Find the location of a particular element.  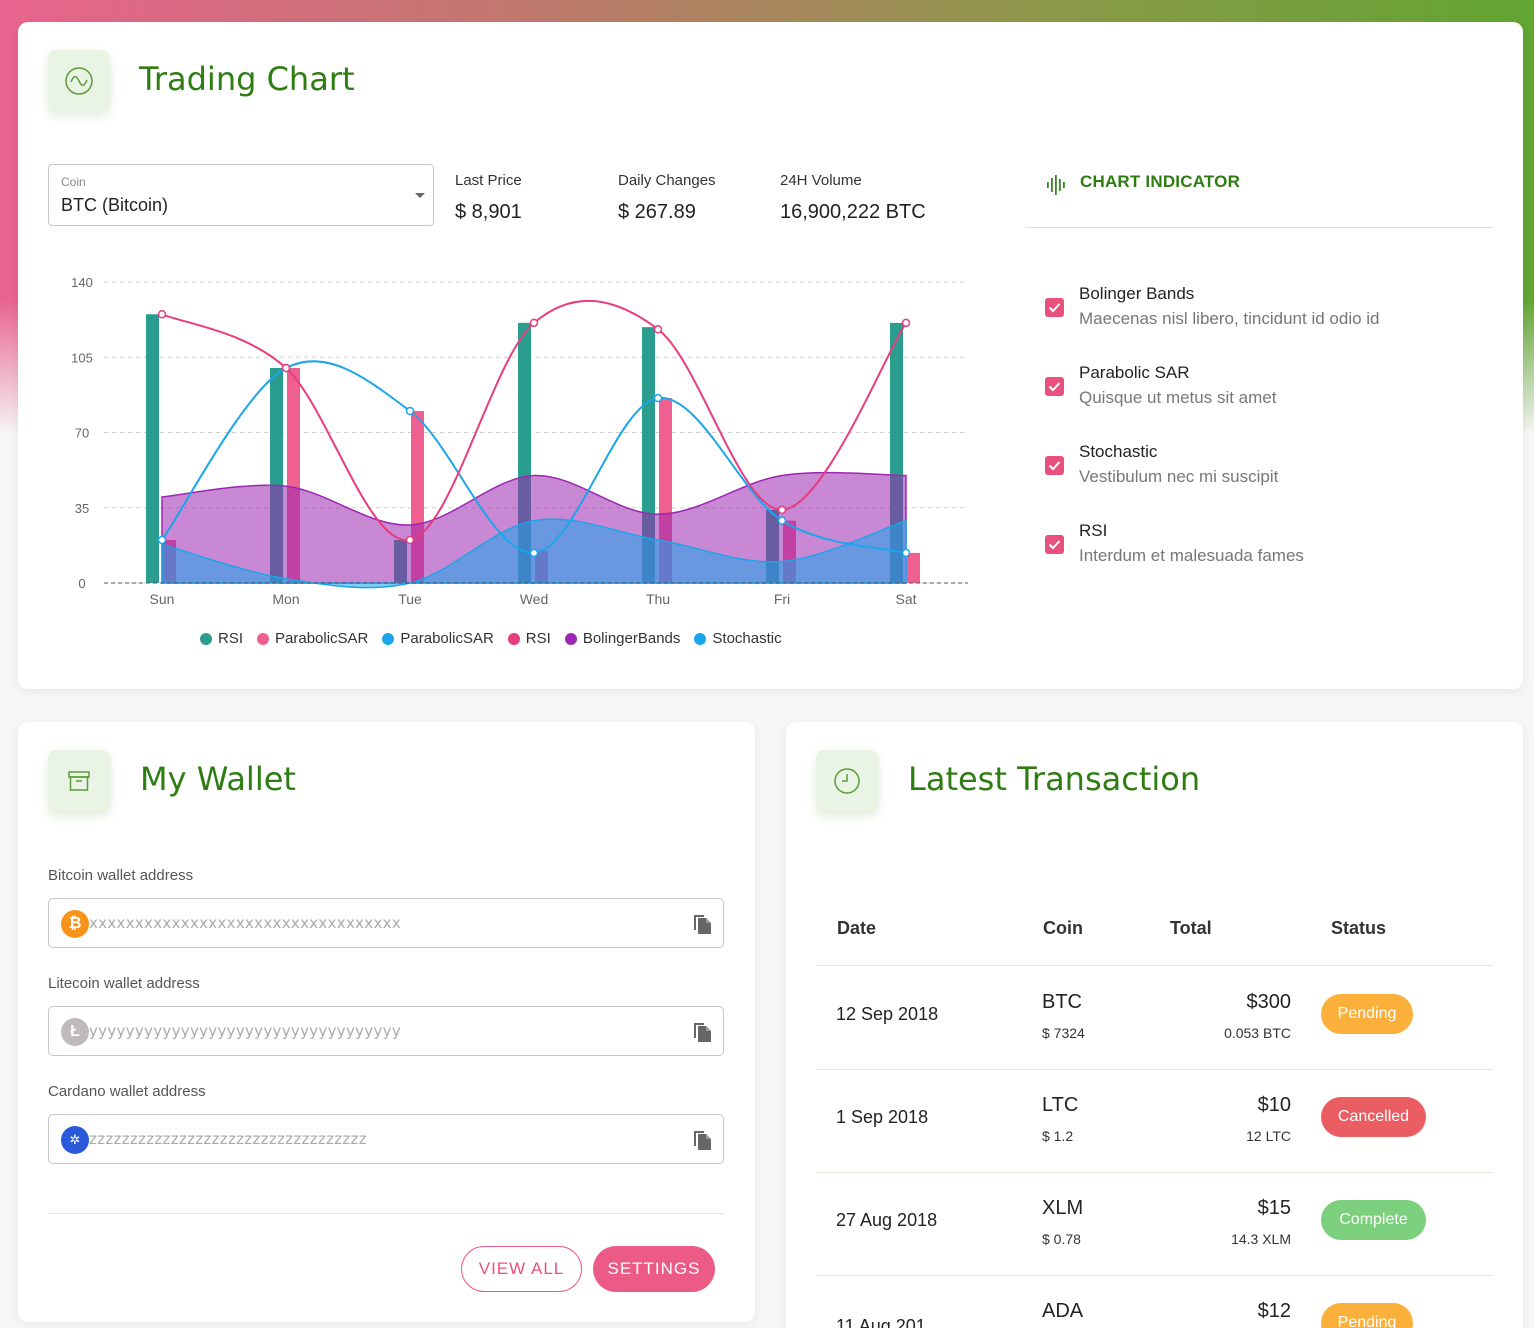

chevron-down-icon is located at coordinates (420, 195).